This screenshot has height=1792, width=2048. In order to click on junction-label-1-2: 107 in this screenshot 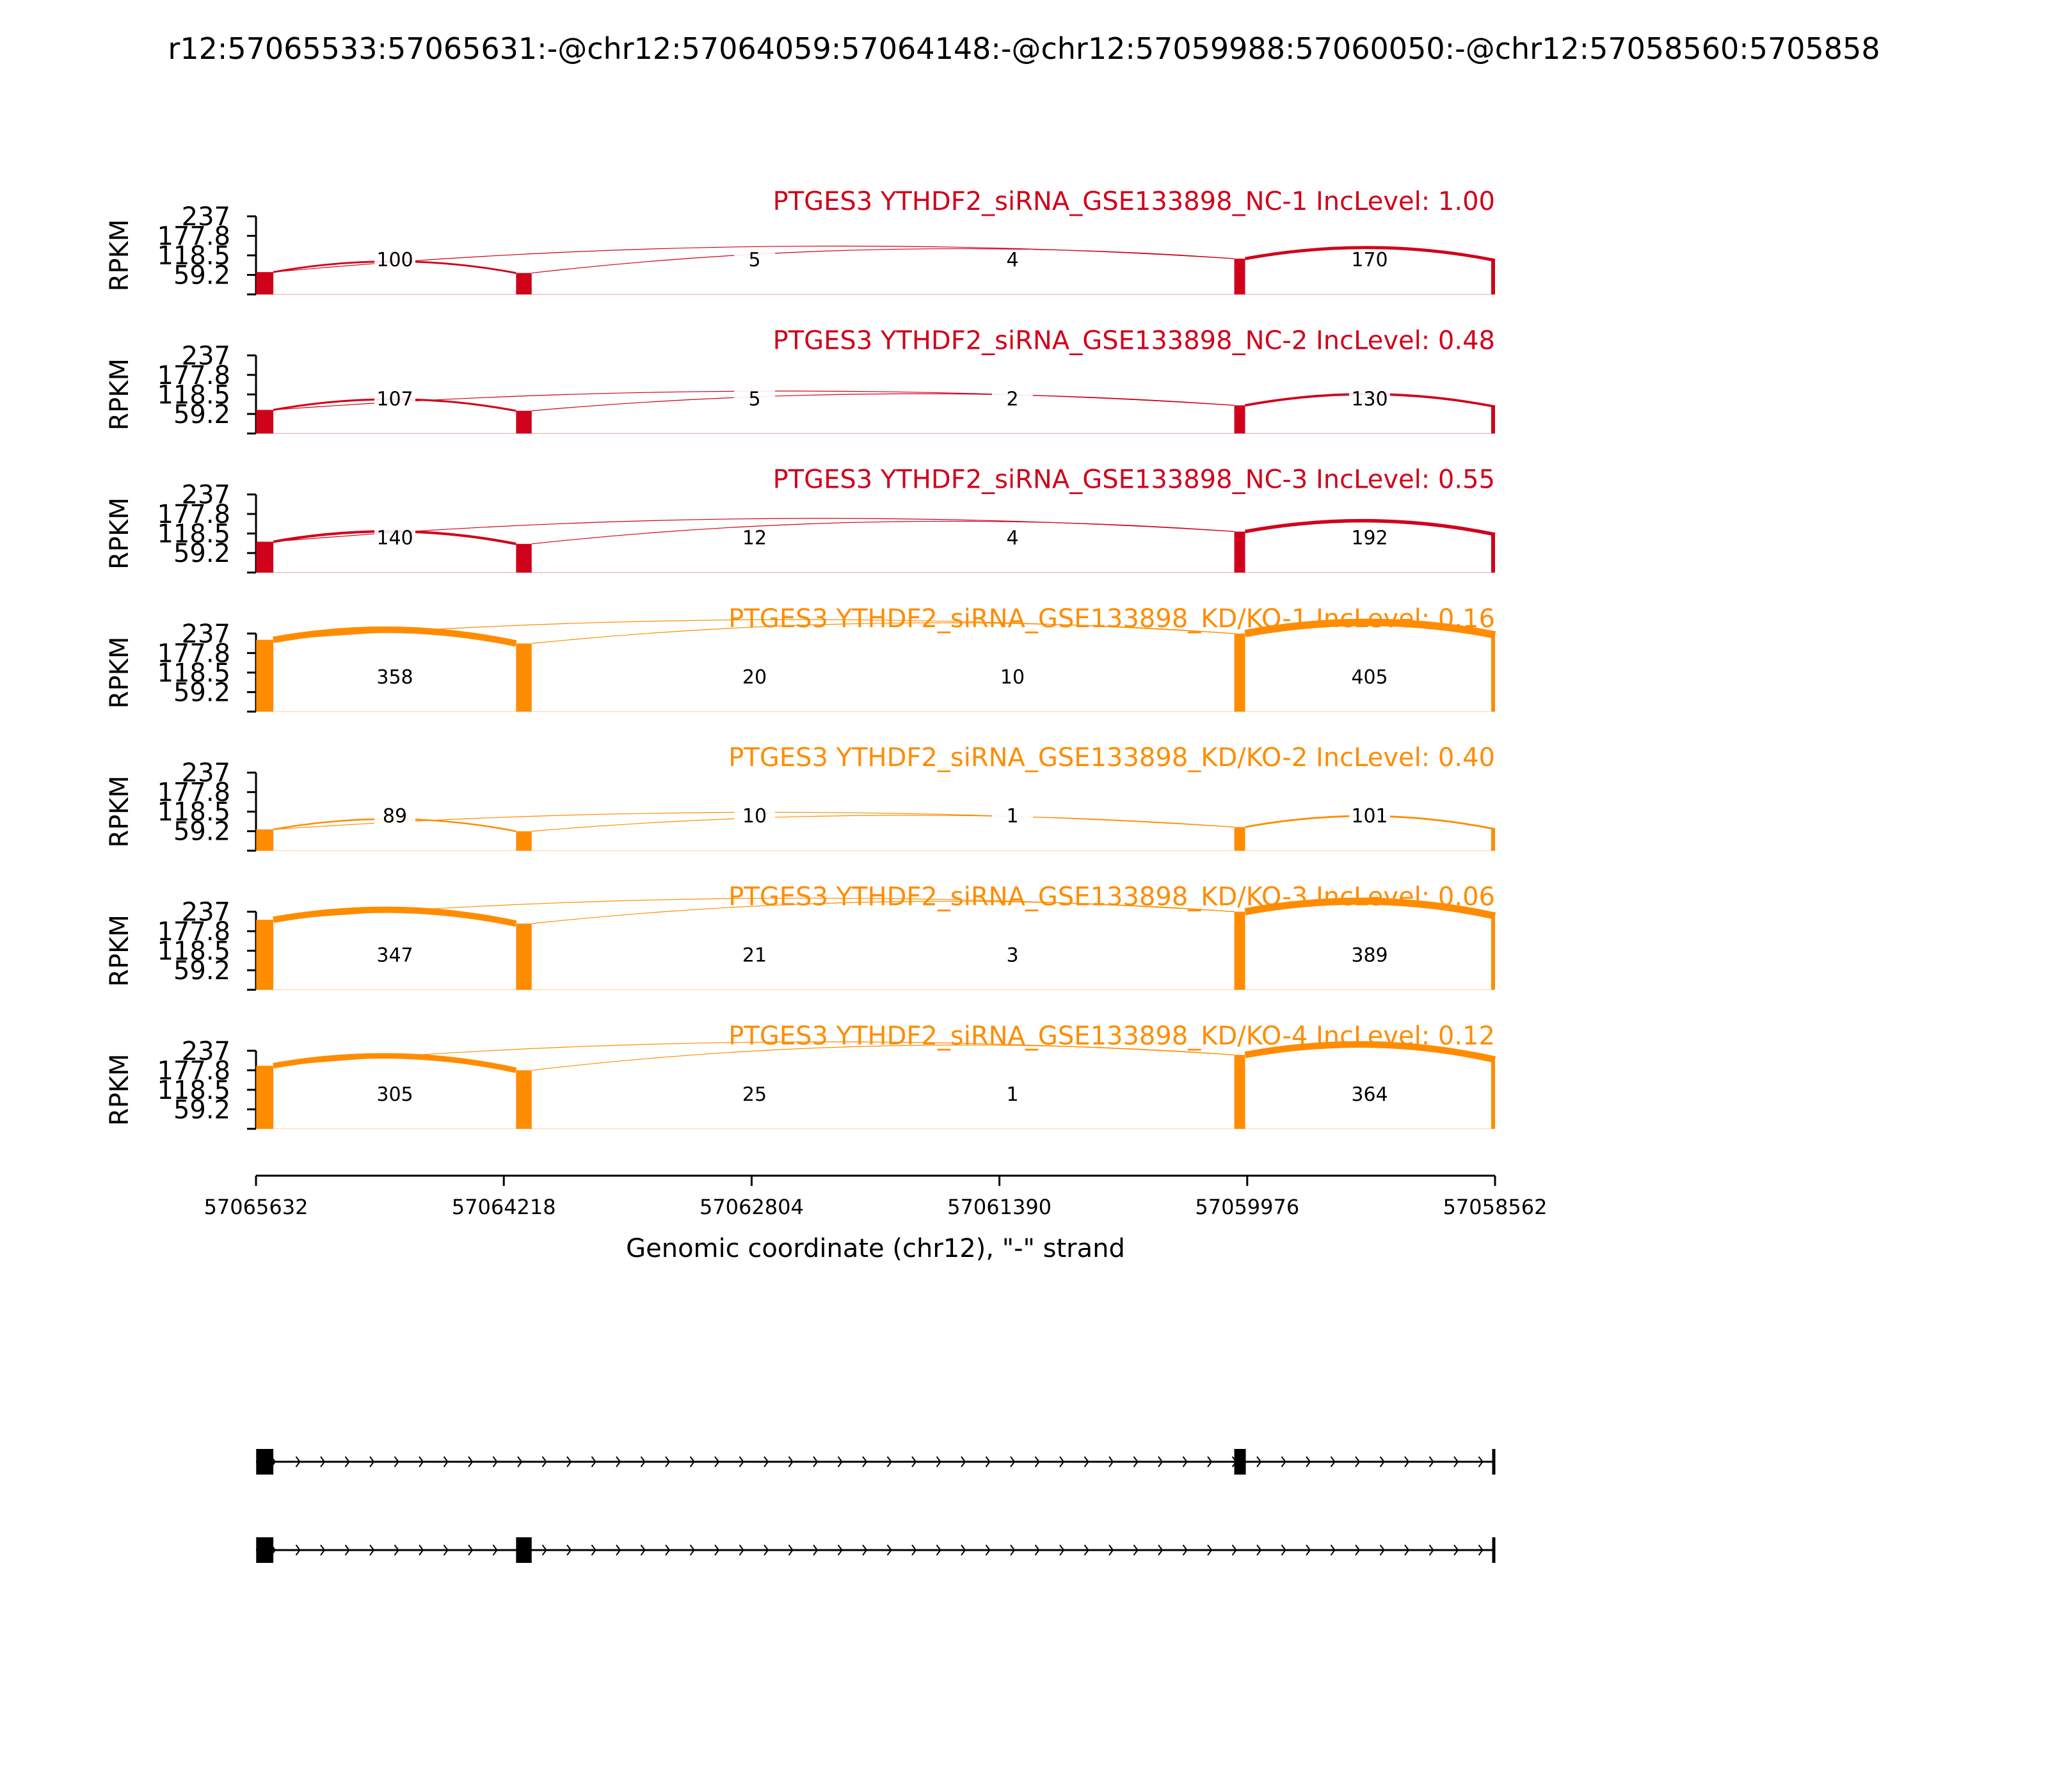, I will do `click(394, 399)`.